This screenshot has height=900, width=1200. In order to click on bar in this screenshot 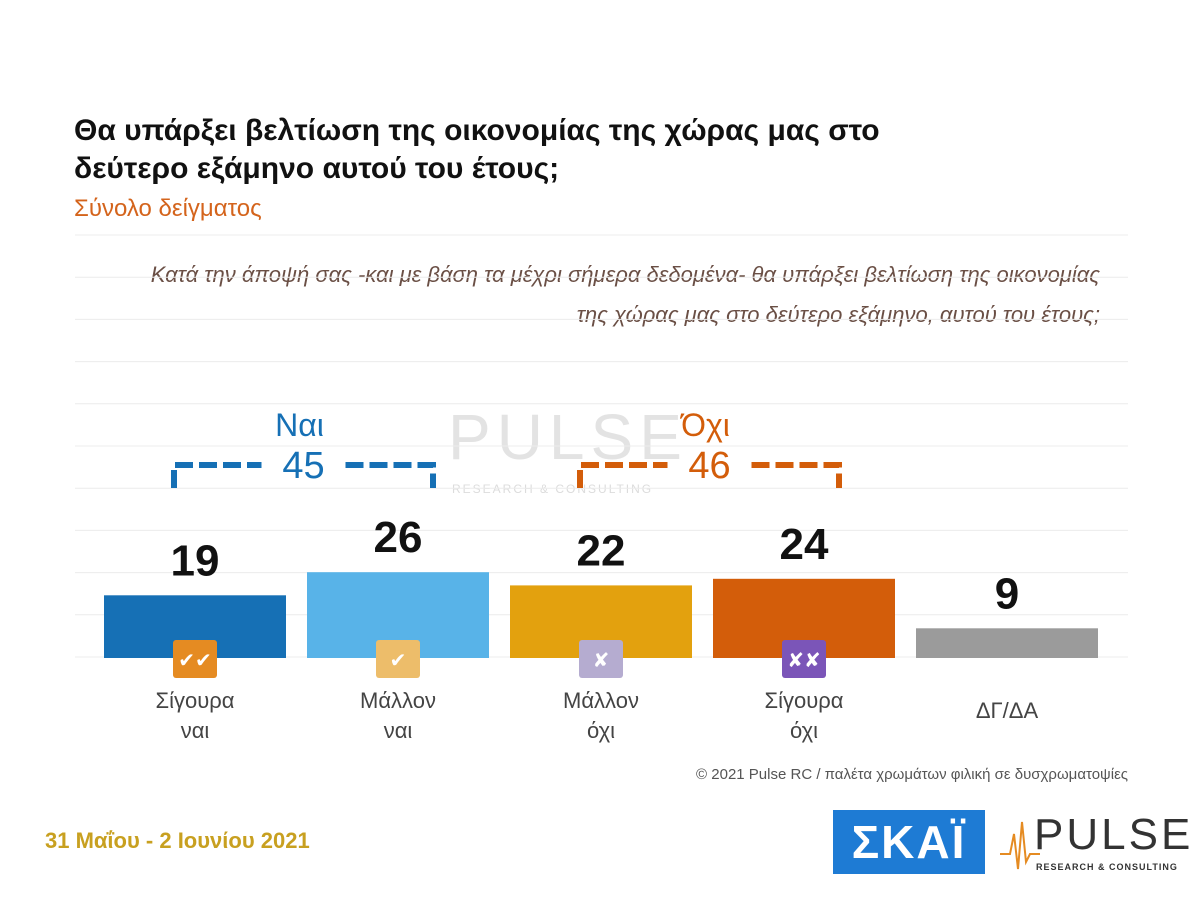, I will do `click(1007, 643)`.